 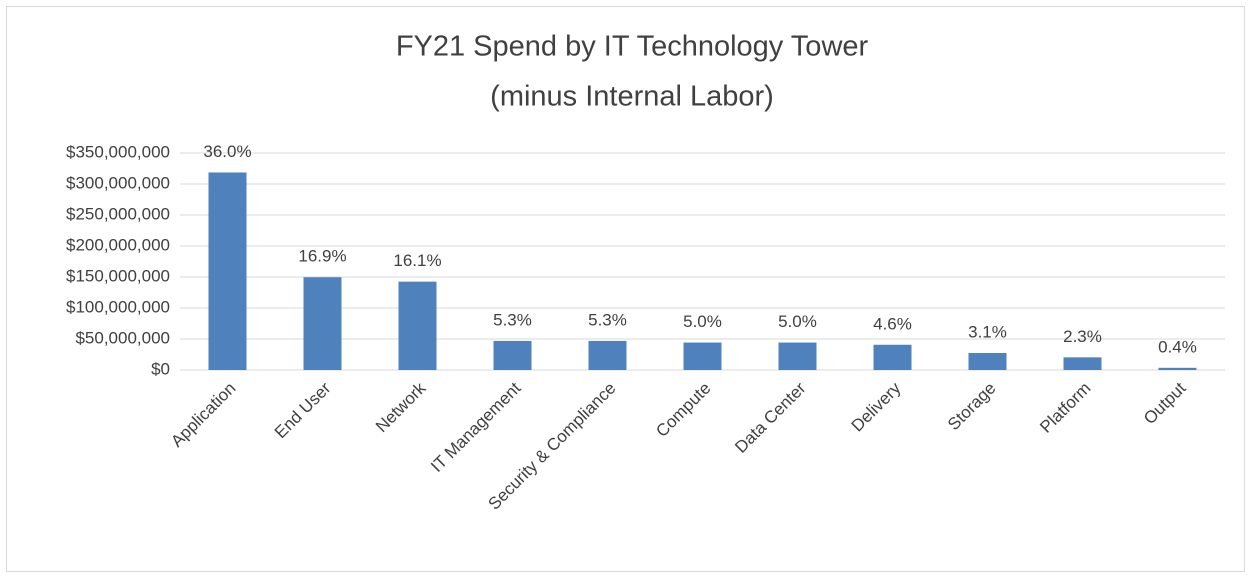 I want to click on data-label: 16.1%, so click(x=417, y=260).